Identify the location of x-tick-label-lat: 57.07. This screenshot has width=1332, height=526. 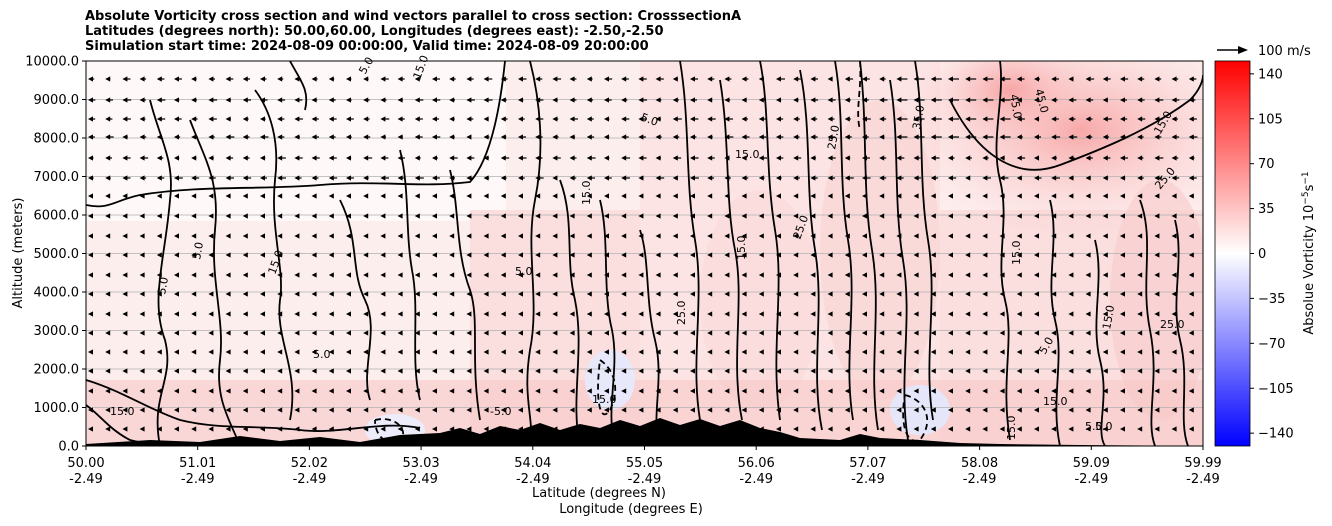
(867, 463).